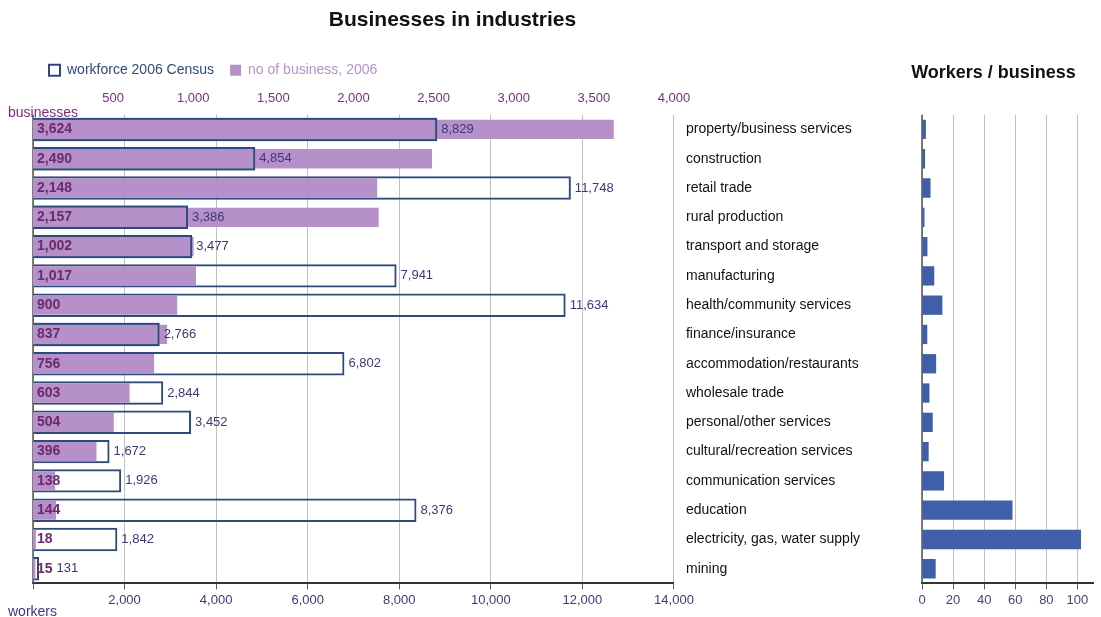 This screenshot has width=1101, height=617. I want to click on x-tick-label: 6,000, so click(307, 599).